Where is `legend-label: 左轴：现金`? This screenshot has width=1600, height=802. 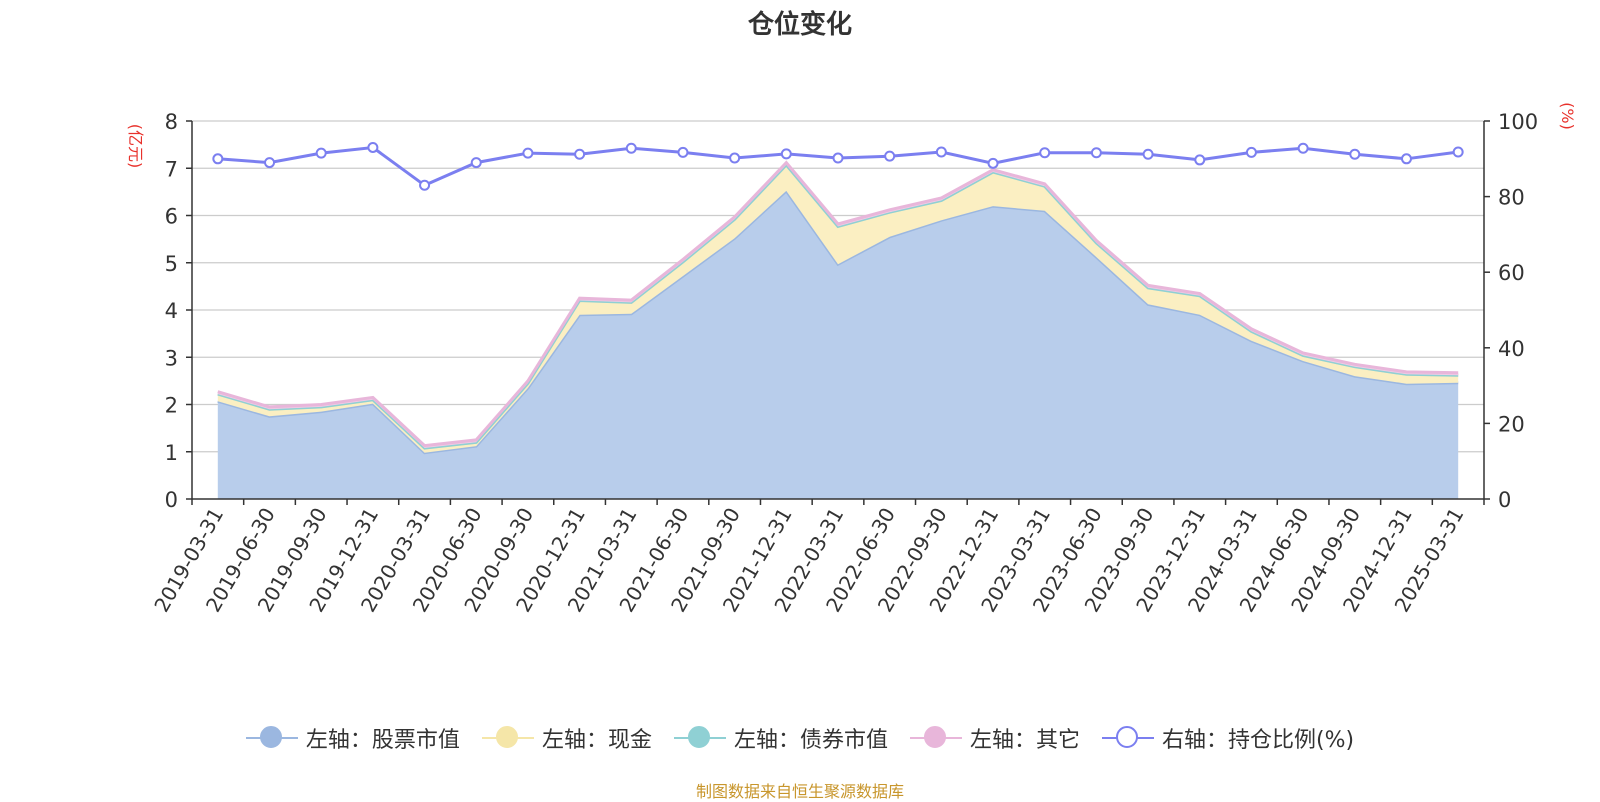 legend-label: 左轴：现金 is located at coordinates (596, 740).